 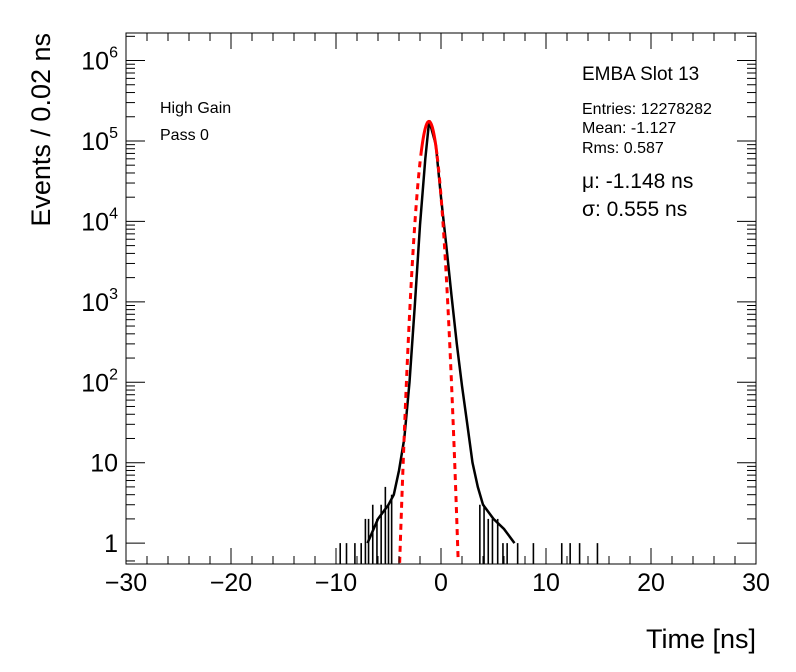 What do you see at coordinates (429, 137) in the screenshot?
I see `gaussian-fit-core` at bounding box center [429, 137].